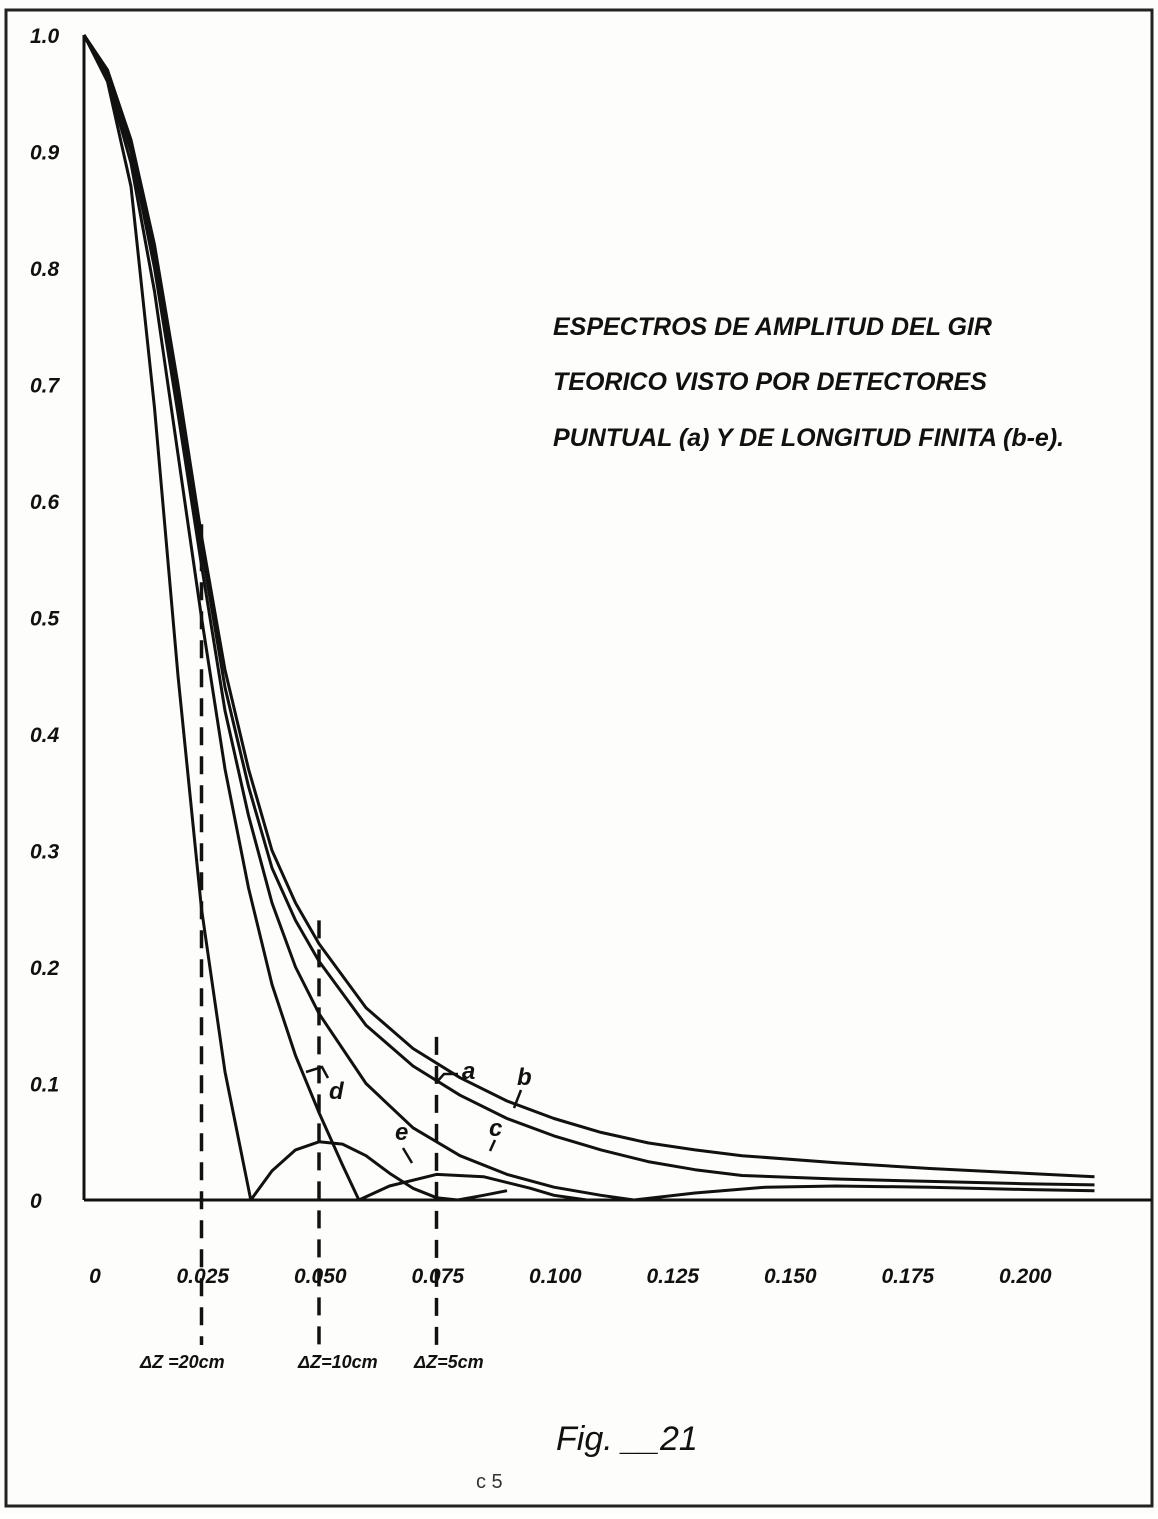 Image resolution: width=1158 pixels, height=1519 pixels. Describe the element at coordinates (45, 386) in the screenshot. I see `y-tick-label: 0.7` at that location.